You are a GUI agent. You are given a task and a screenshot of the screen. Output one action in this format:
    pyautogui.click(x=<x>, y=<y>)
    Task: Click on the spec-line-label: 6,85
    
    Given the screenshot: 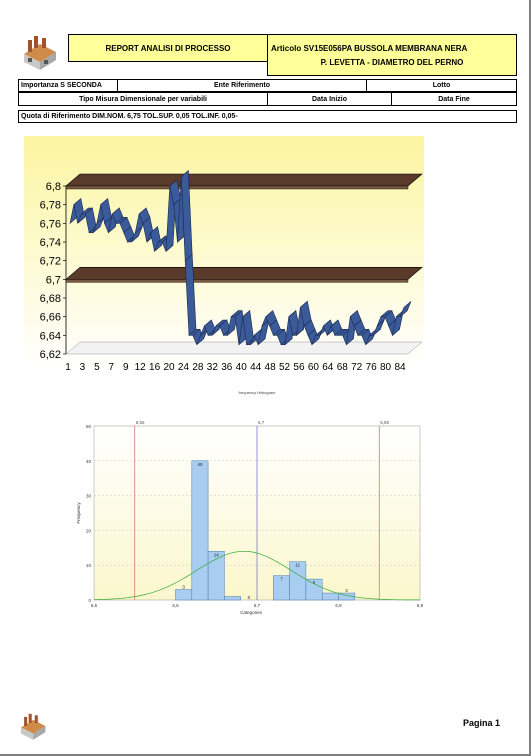 What is the action you would take?
    pyautogui.click(x=384, y=422)
    